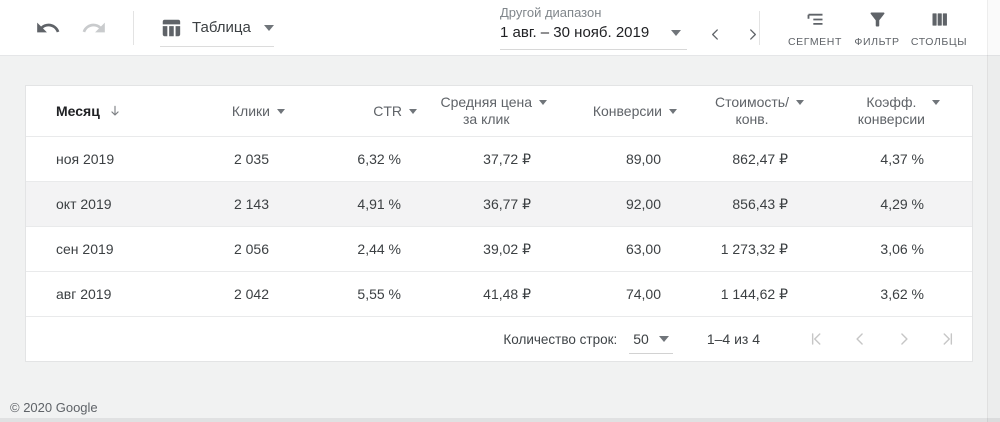 The width and height of the screenshot is (1000, 422). I want to click on cell-cost-per-conv: 1 273,32 ₽, so click(754, 248).